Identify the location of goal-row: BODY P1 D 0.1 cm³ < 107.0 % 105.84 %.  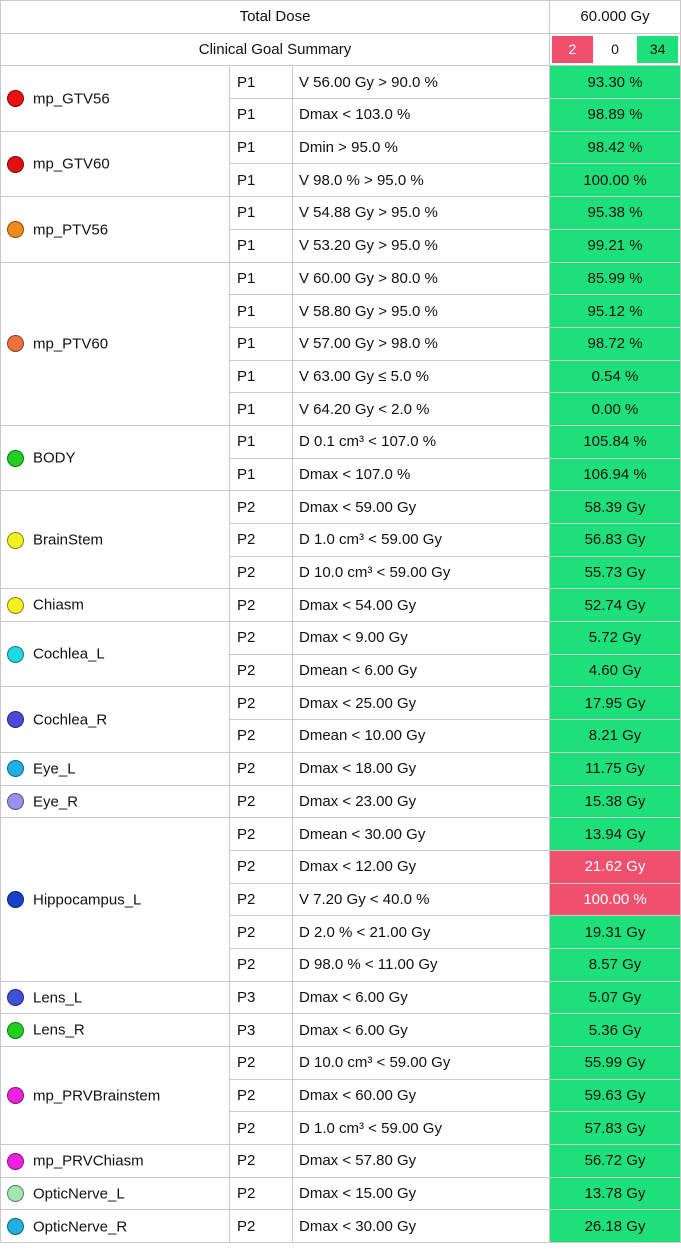
(340, 458).